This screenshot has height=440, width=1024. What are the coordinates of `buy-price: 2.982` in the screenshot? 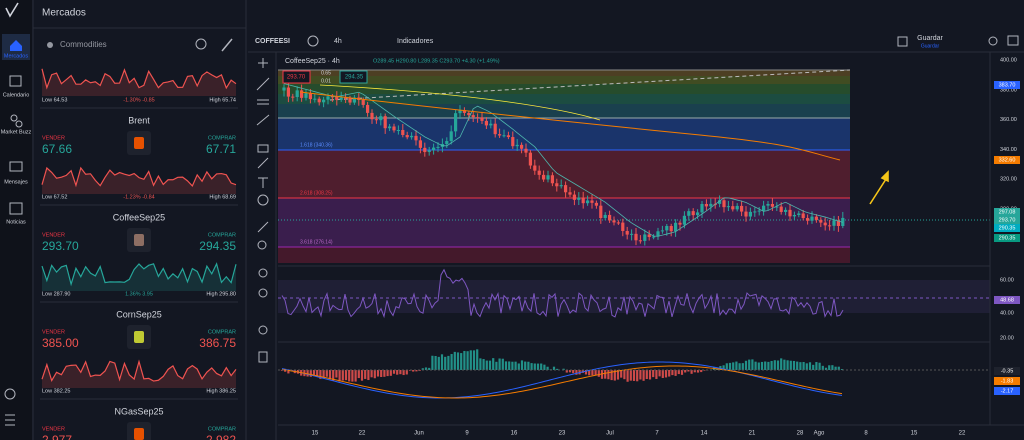 It's located at (221, 436).